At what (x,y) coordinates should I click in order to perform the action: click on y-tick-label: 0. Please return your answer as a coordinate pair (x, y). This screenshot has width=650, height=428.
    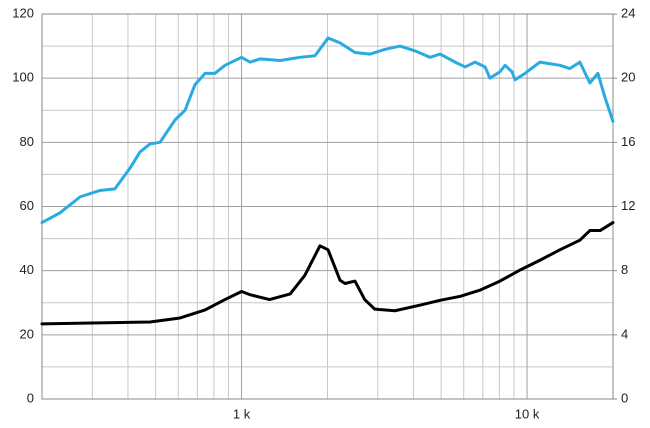
    Looking at the image, I should click on (30, 397).